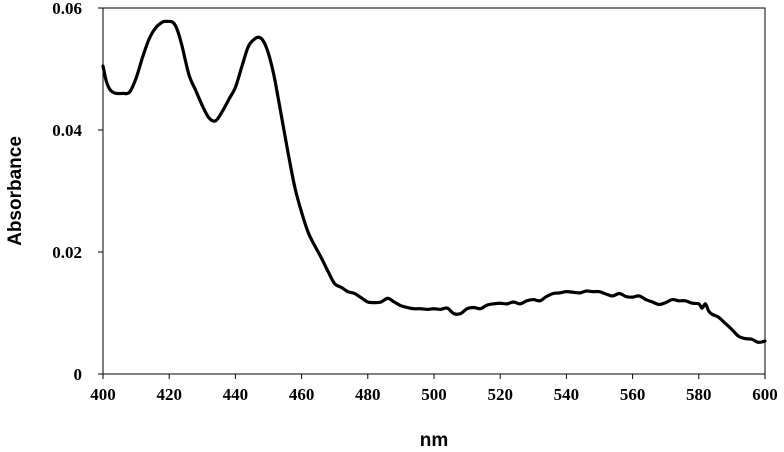 The height and width of the screenshot is (452, 784). I want to click on y-tick-label: 0.02, so click(67, 252).